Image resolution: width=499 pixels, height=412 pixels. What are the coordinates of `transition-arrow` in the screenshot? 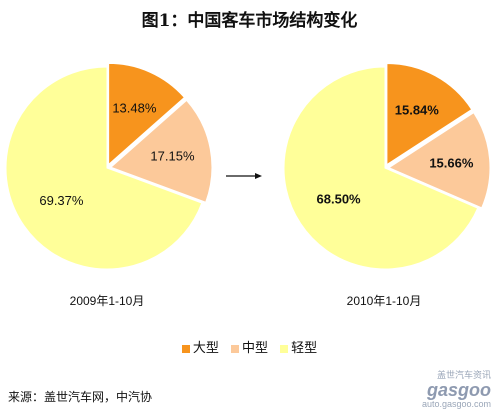 It's located at (244, 176).